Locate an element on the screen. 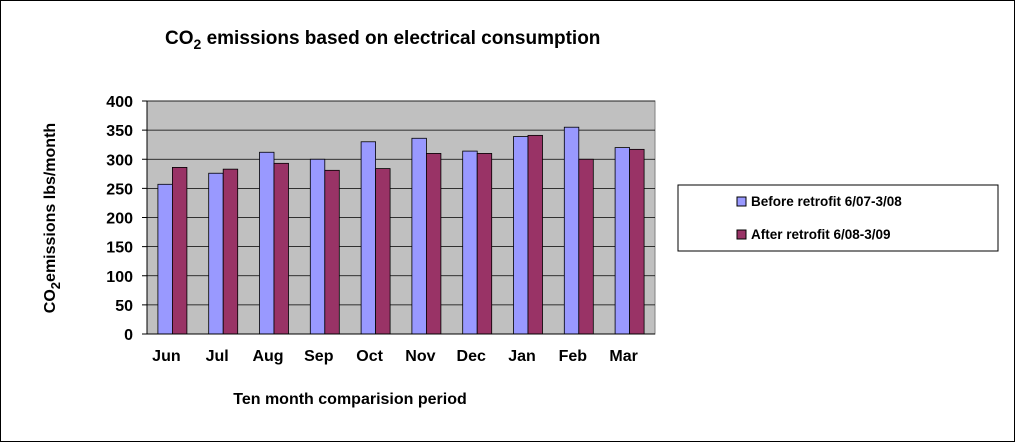  x-tick-label: Aug is located at coordinates (267, 356).